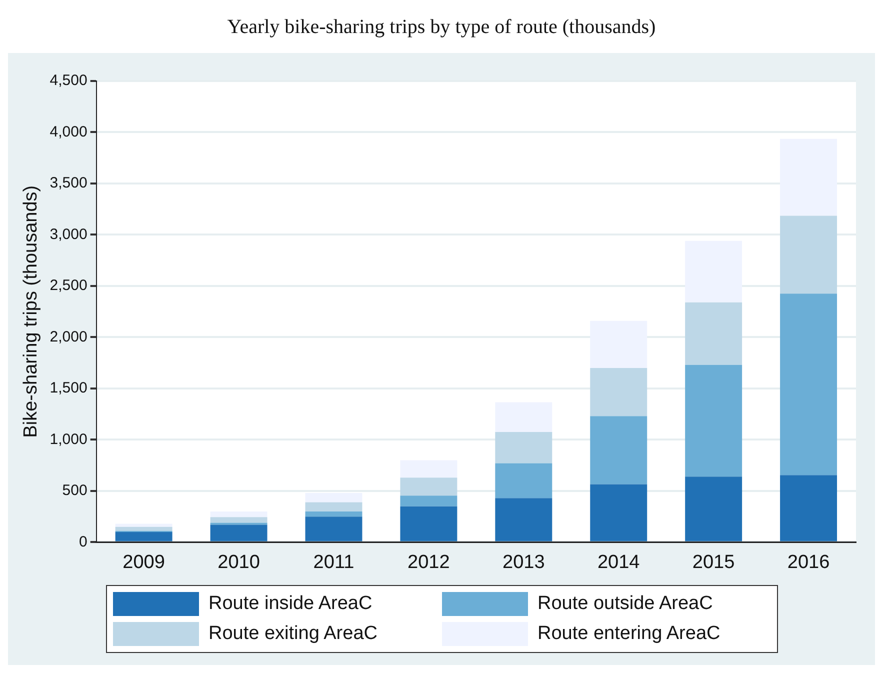 This screenshot has width=883, height=693. What do you see at coordinates (713, 562) in the screenshot?
I see `x-tick-label: 2015` at bounding box center [713, 562].